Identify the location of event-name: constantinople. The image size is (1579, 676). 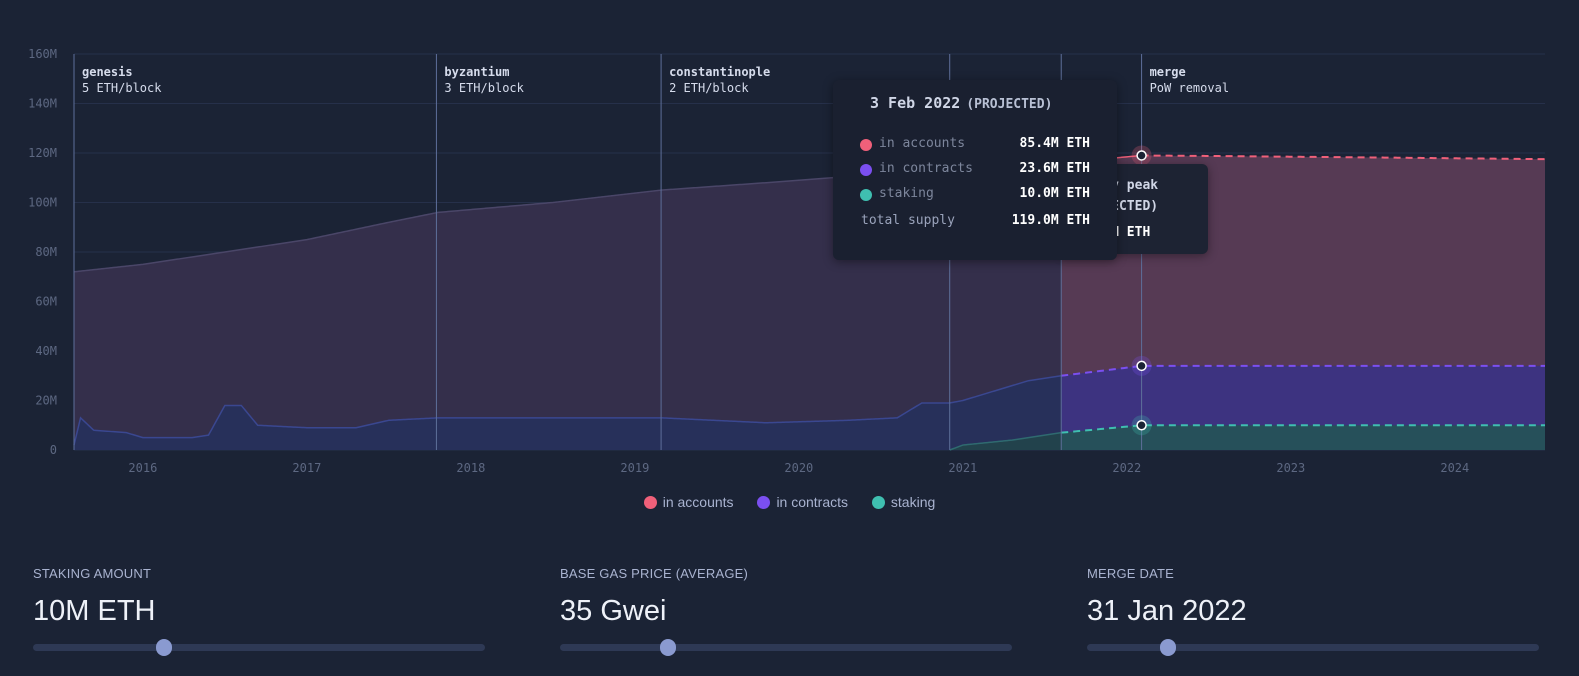
(719, 72).